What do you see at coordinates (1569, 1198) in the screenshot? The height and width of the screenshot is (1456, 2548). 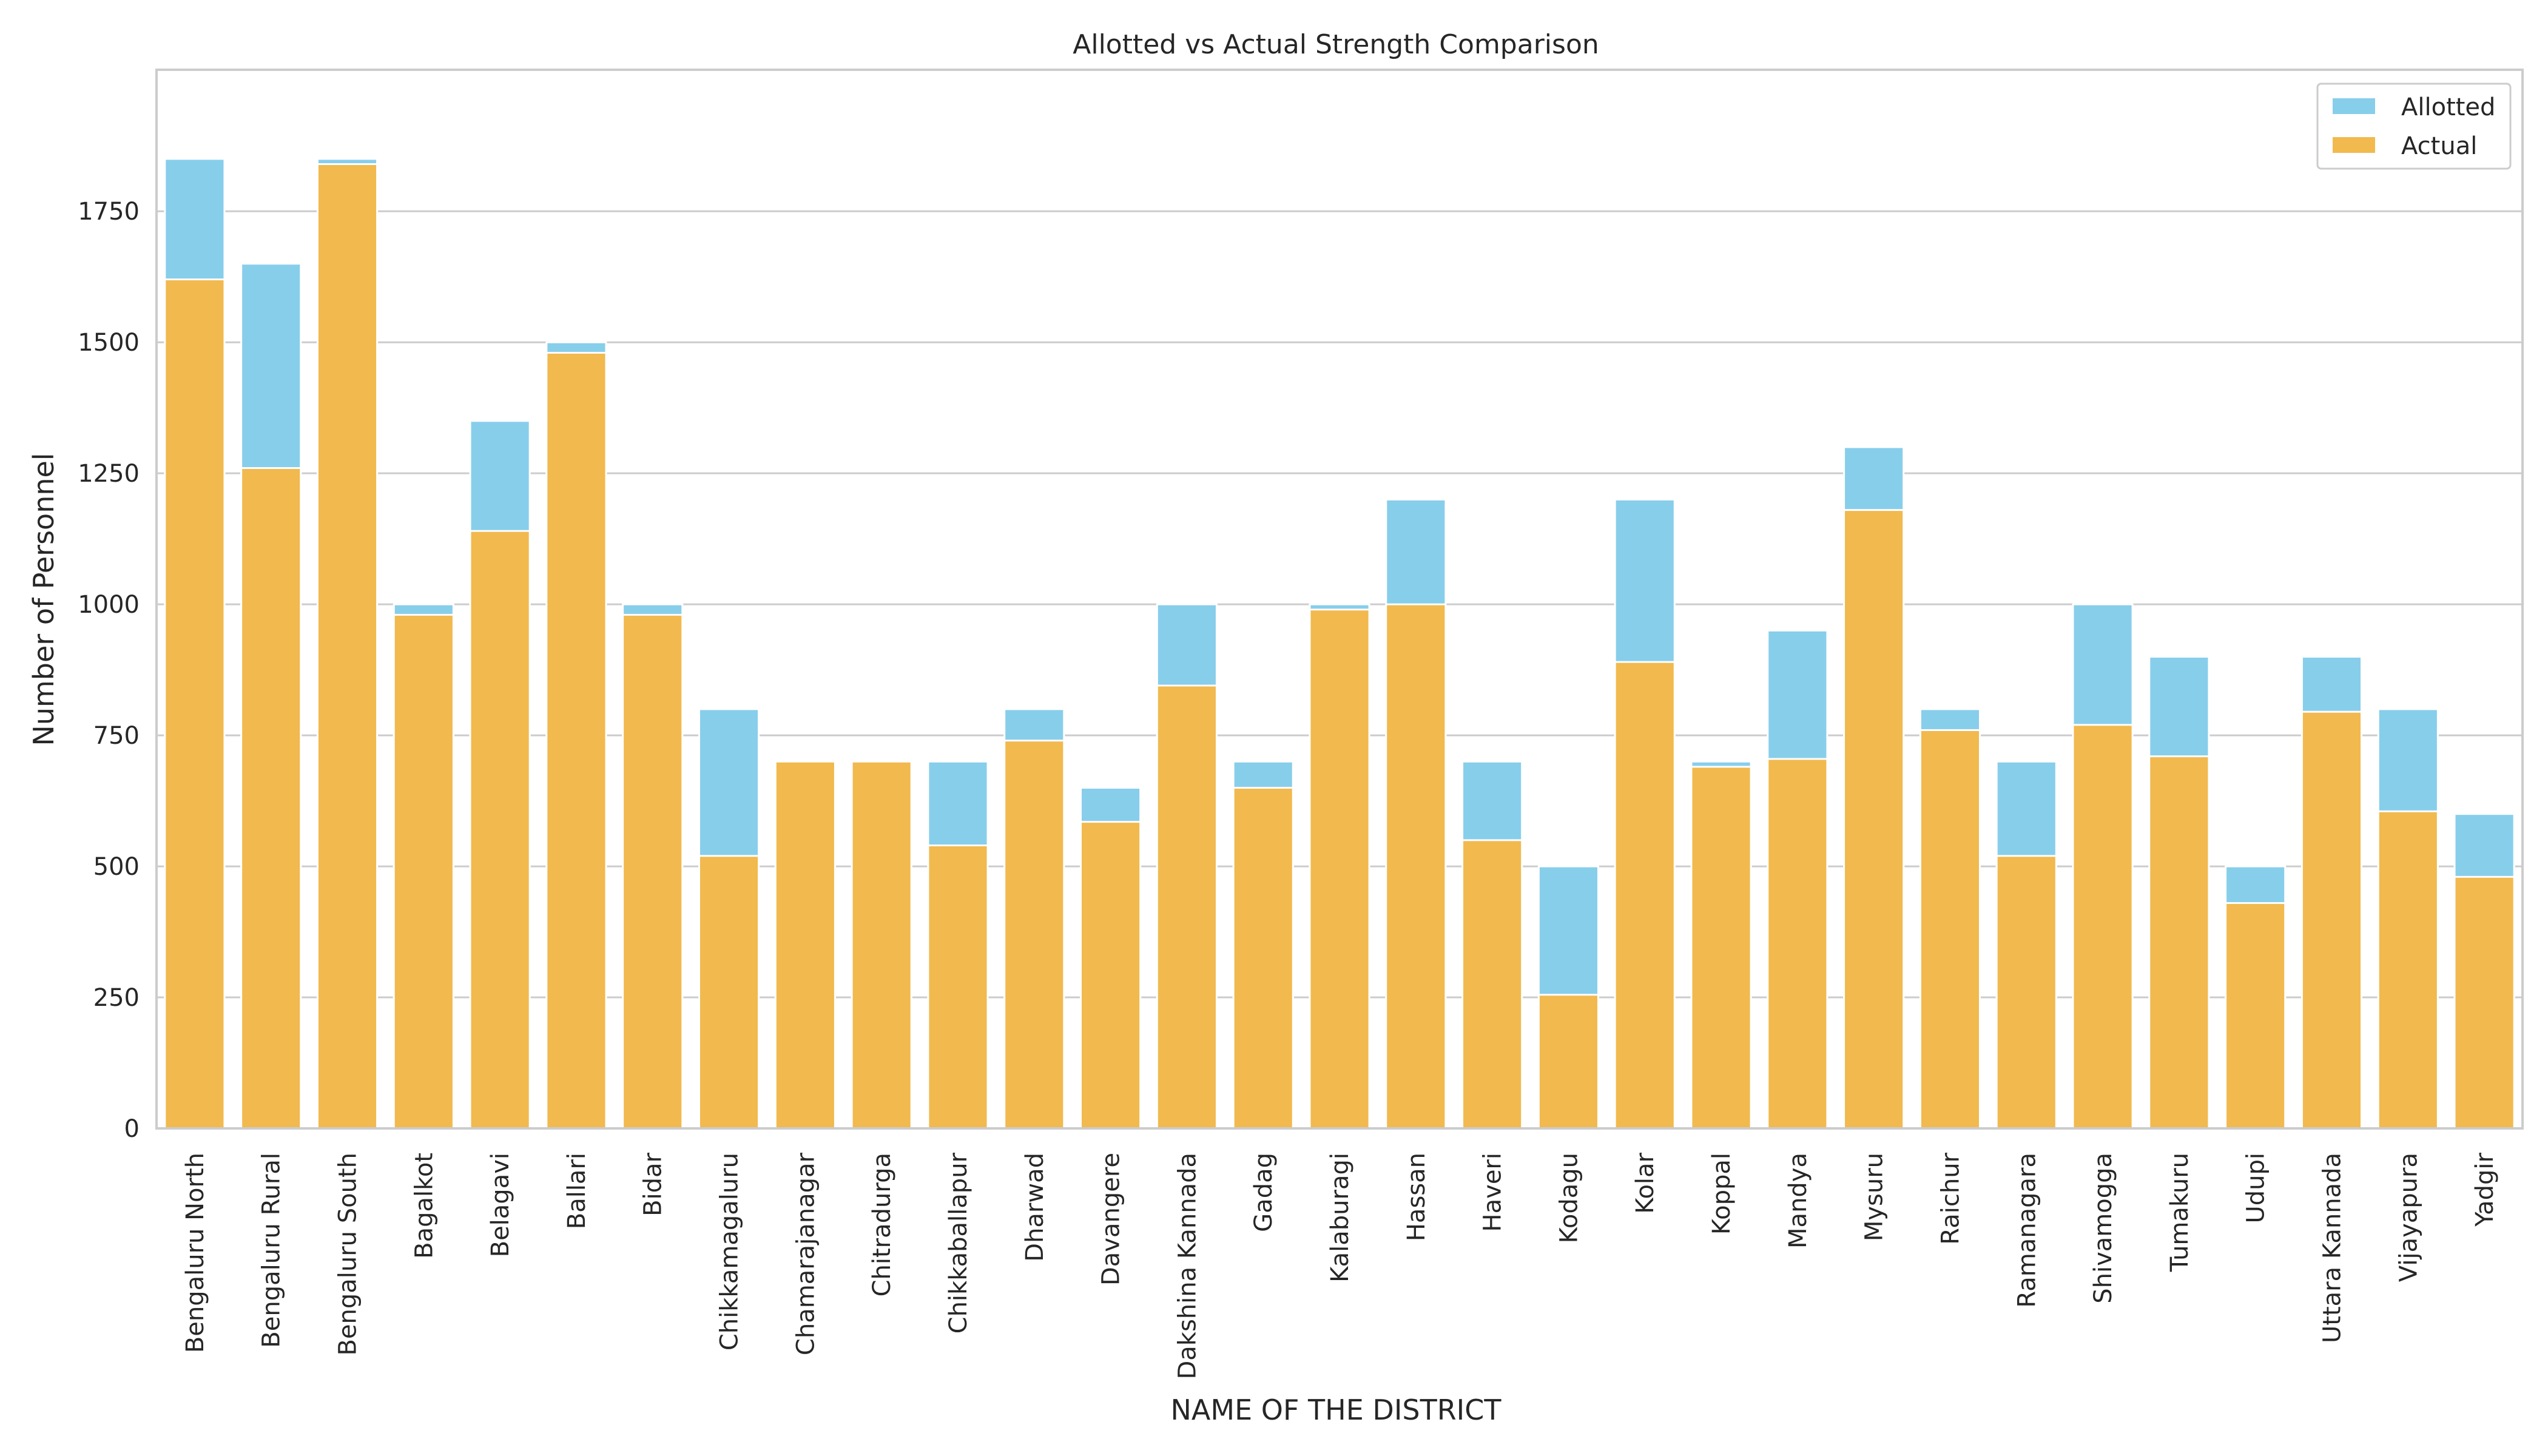 I see `x-tick-label: Kodagu` at bounding box center [1569, 1198].